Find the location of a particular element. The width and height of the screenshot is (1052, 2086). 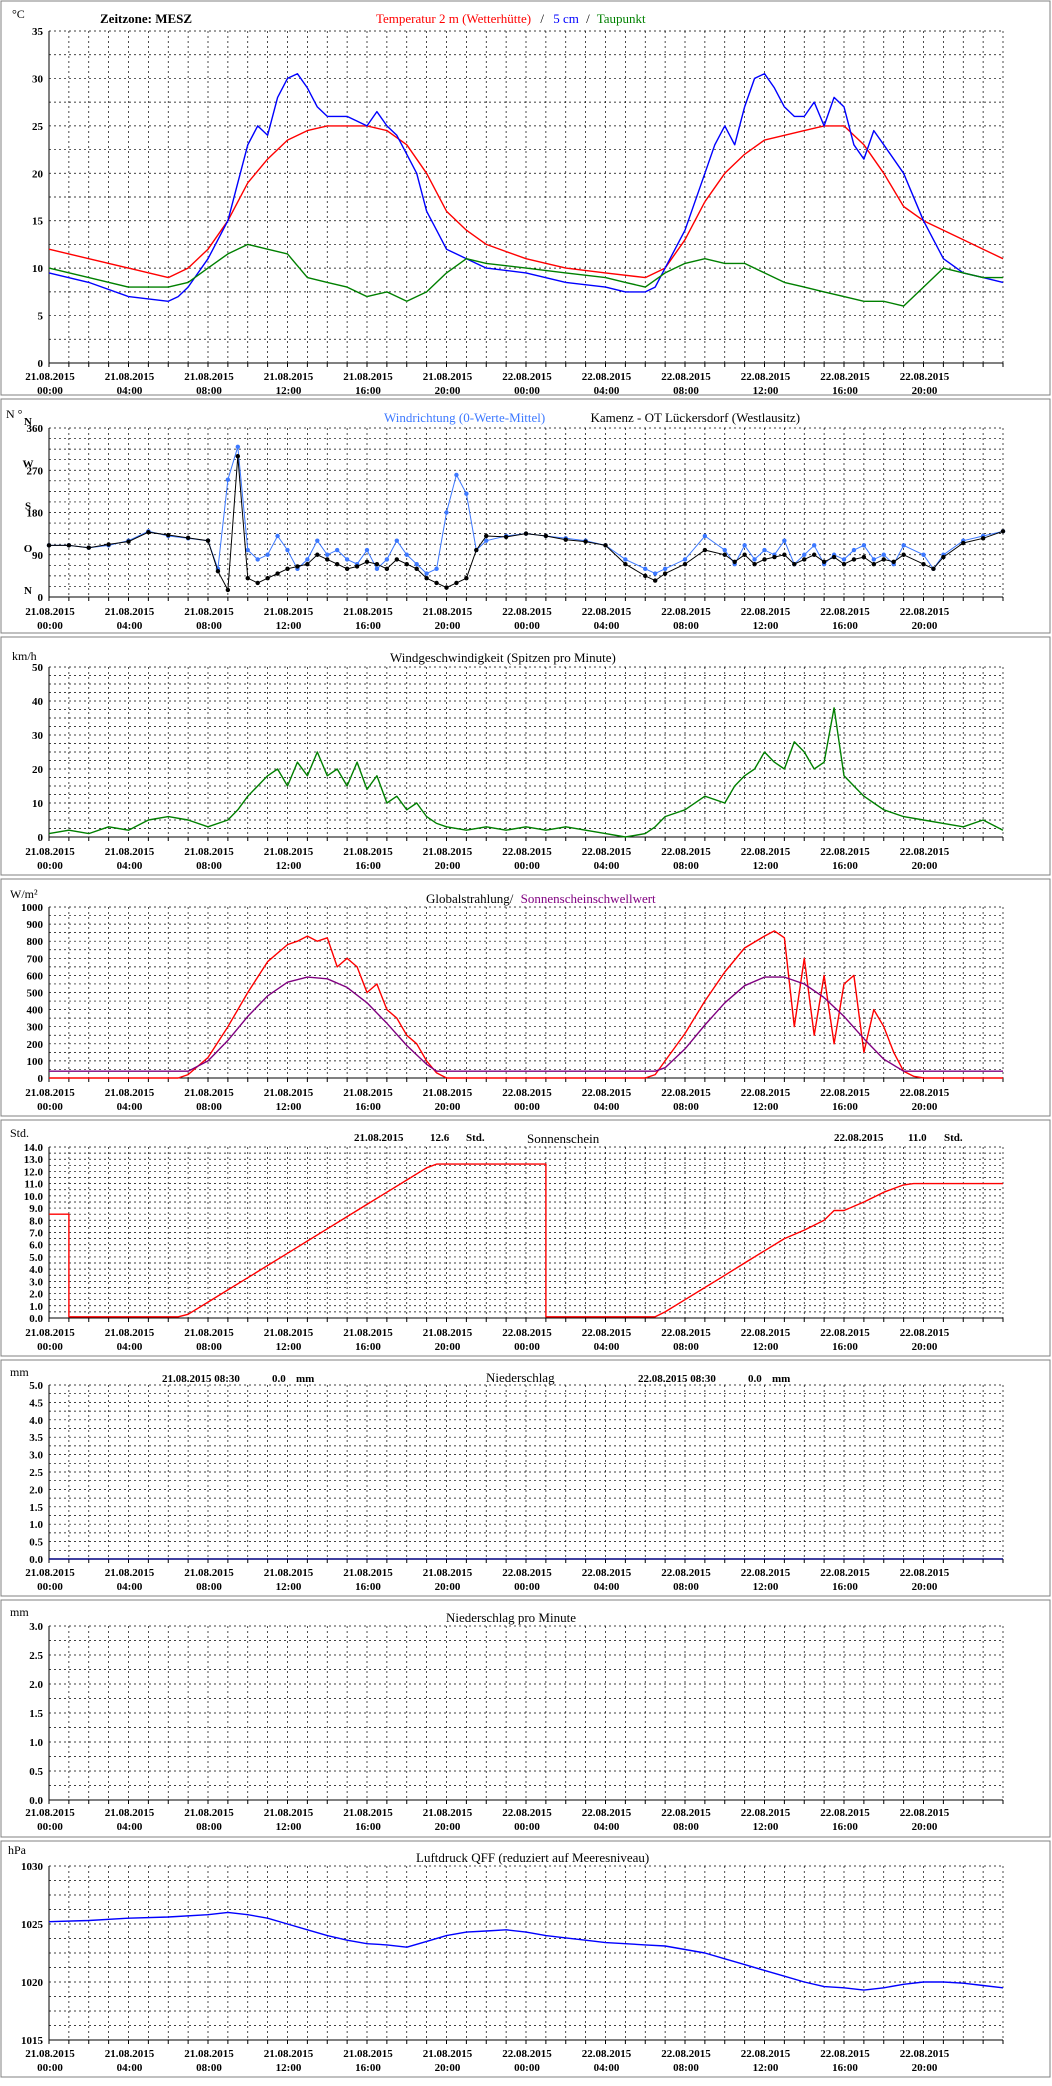

y-tick-label: 300 is located at coordinates (35, 1028).